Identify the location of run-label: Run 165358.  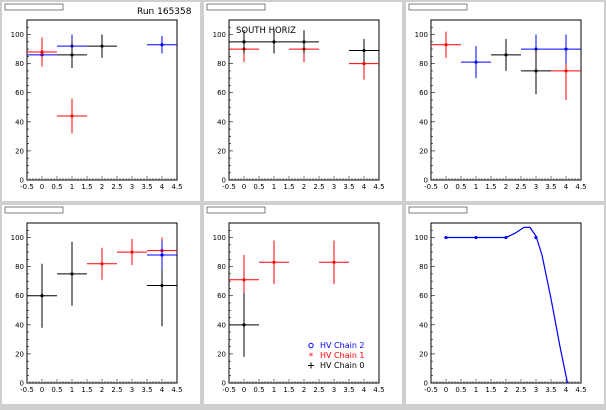
(164, 12).